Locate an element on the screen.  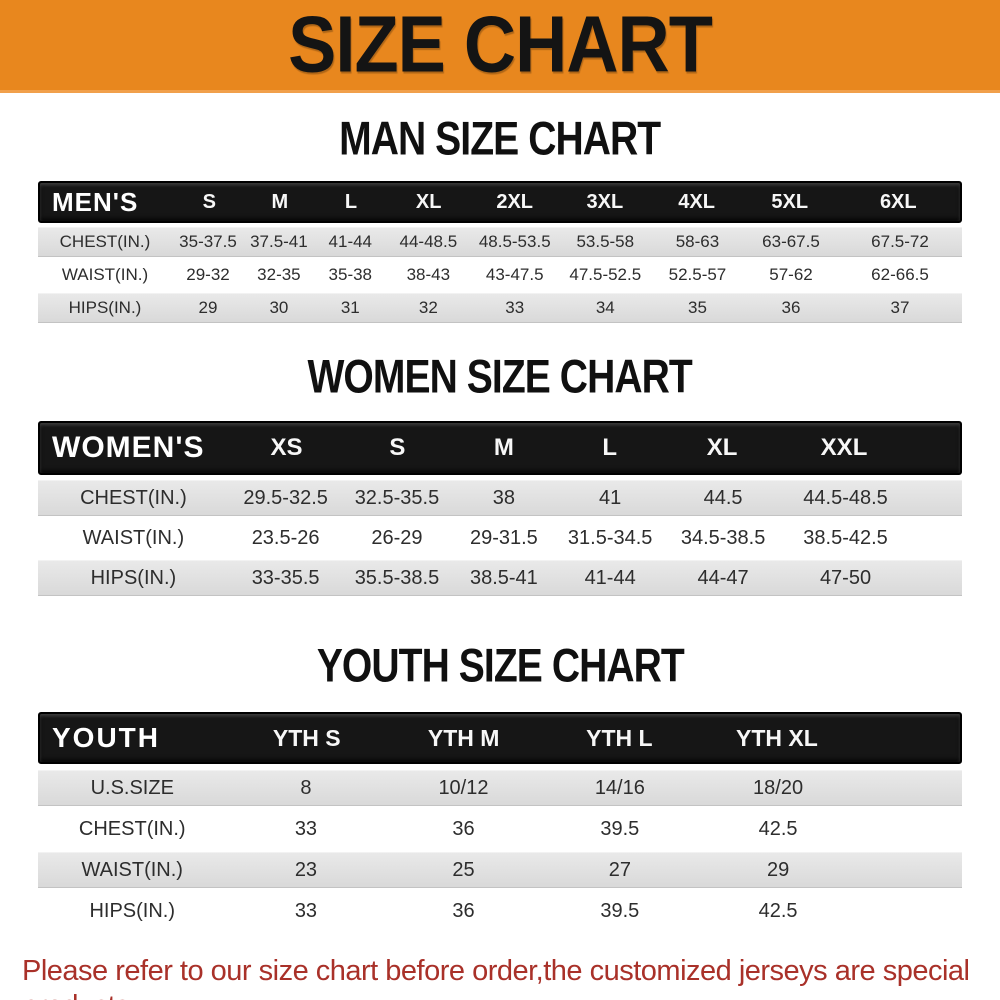
column-header: YTH L is located at coordinates (619, 737).